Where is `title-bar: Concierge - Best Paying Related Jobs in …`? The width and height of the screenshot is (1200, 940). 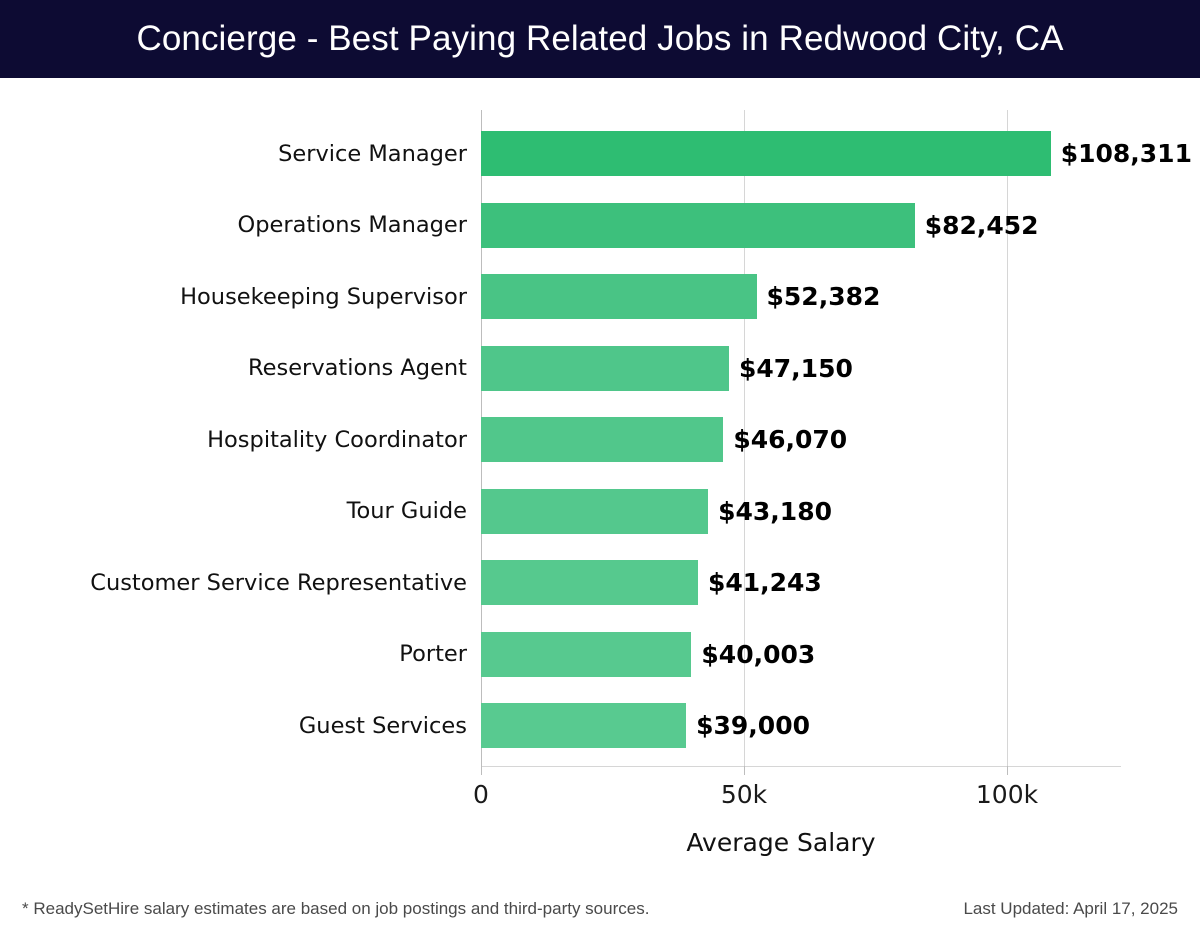
title-bar: Concierge - Best Paying Related Jobs in … is located at coordinates (600, 39).